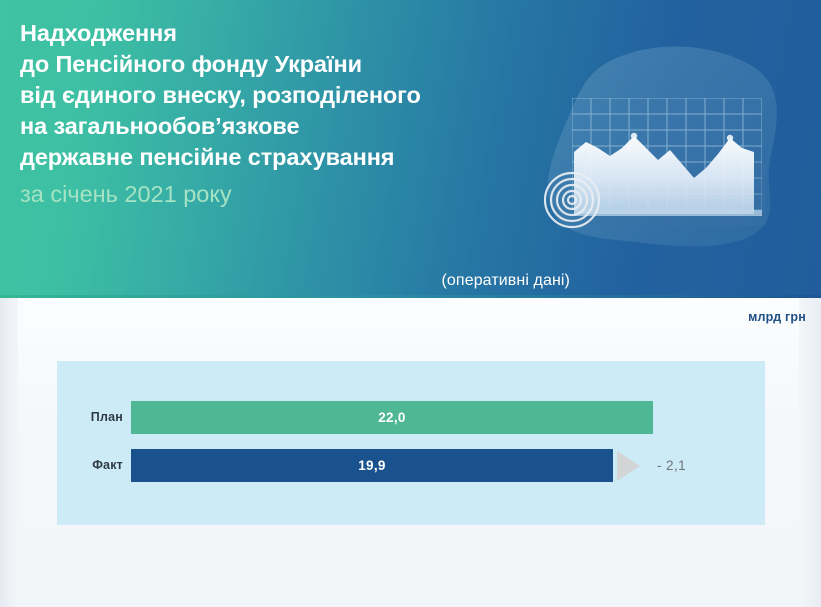 Image resolution: width=821 pixels, height=607 pixels. Describe the element at coordinates (106, 417) in the screenshot. I see `bar-label-plan: План` at that location.